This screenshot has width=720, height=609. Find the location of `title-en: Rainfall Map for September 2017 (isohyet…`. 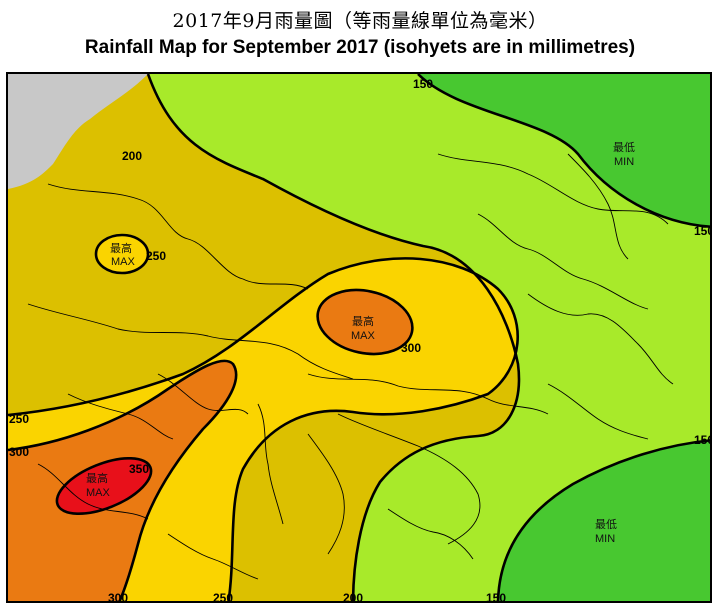

title-en: Rainfall Map for September 2017 (isohyet… is located at coordinates (360, 47).